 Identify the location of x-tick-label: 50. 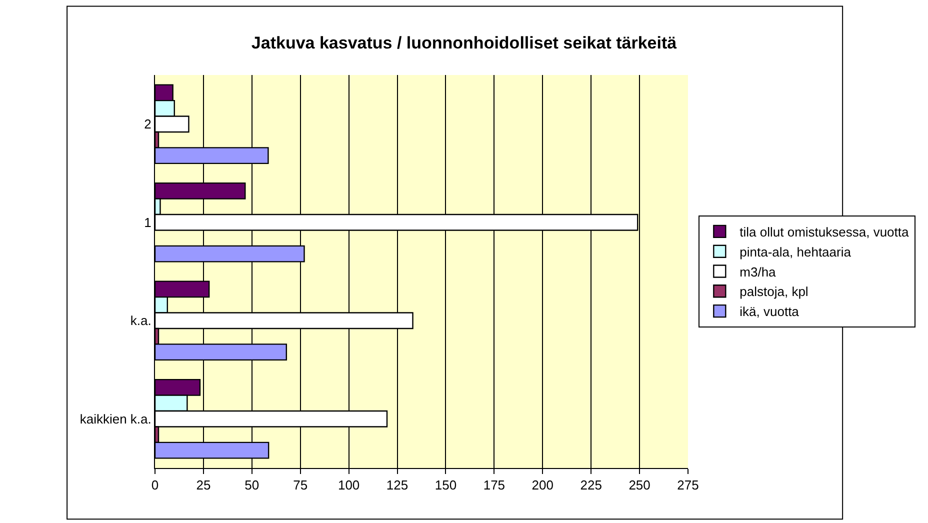
(252, 485).